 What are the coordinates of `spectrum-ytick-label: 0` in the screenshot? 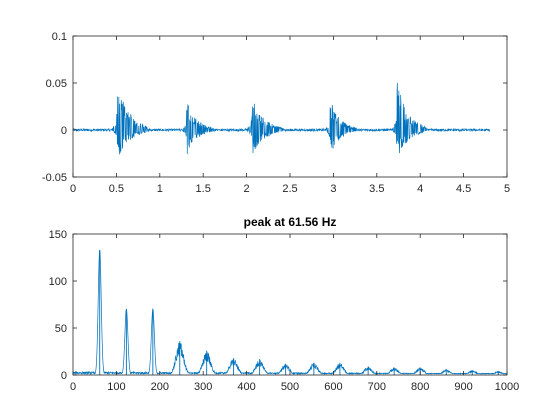 It's located at (64, 376).